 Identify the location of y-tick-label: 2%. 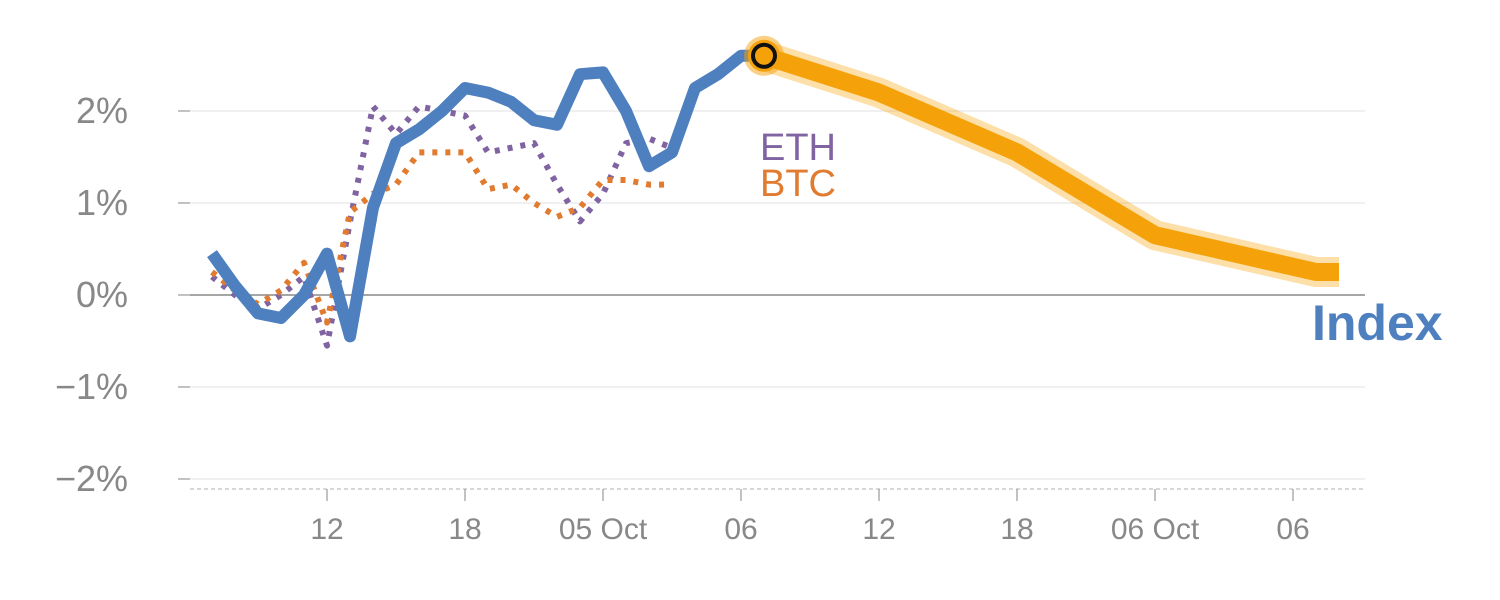
(102, 110).